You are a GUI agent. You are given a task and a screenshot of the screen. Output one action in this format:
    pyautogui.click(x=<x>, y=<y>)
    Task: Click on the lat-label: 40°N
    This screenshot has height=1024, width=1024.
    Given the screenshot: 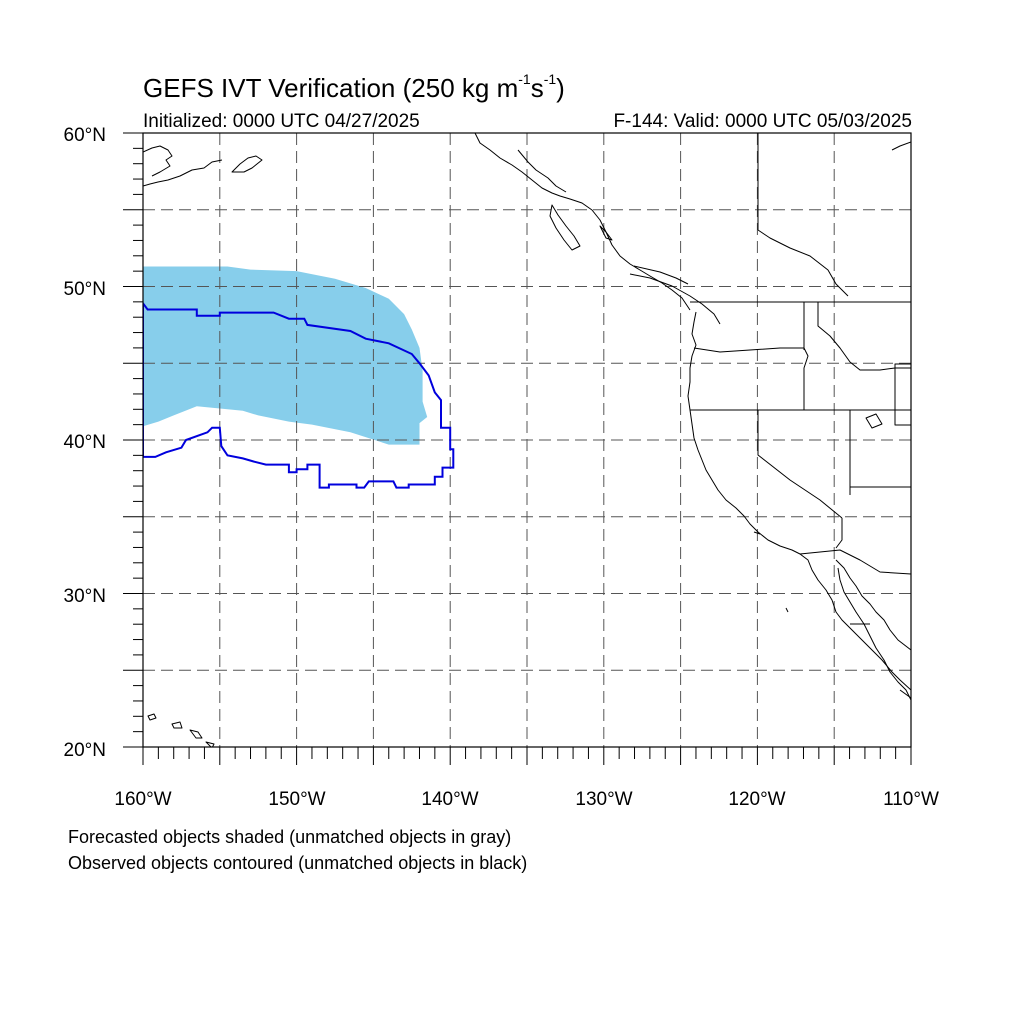 What is the action you would take?
    pyautogui.click(x=85, y=442)
    